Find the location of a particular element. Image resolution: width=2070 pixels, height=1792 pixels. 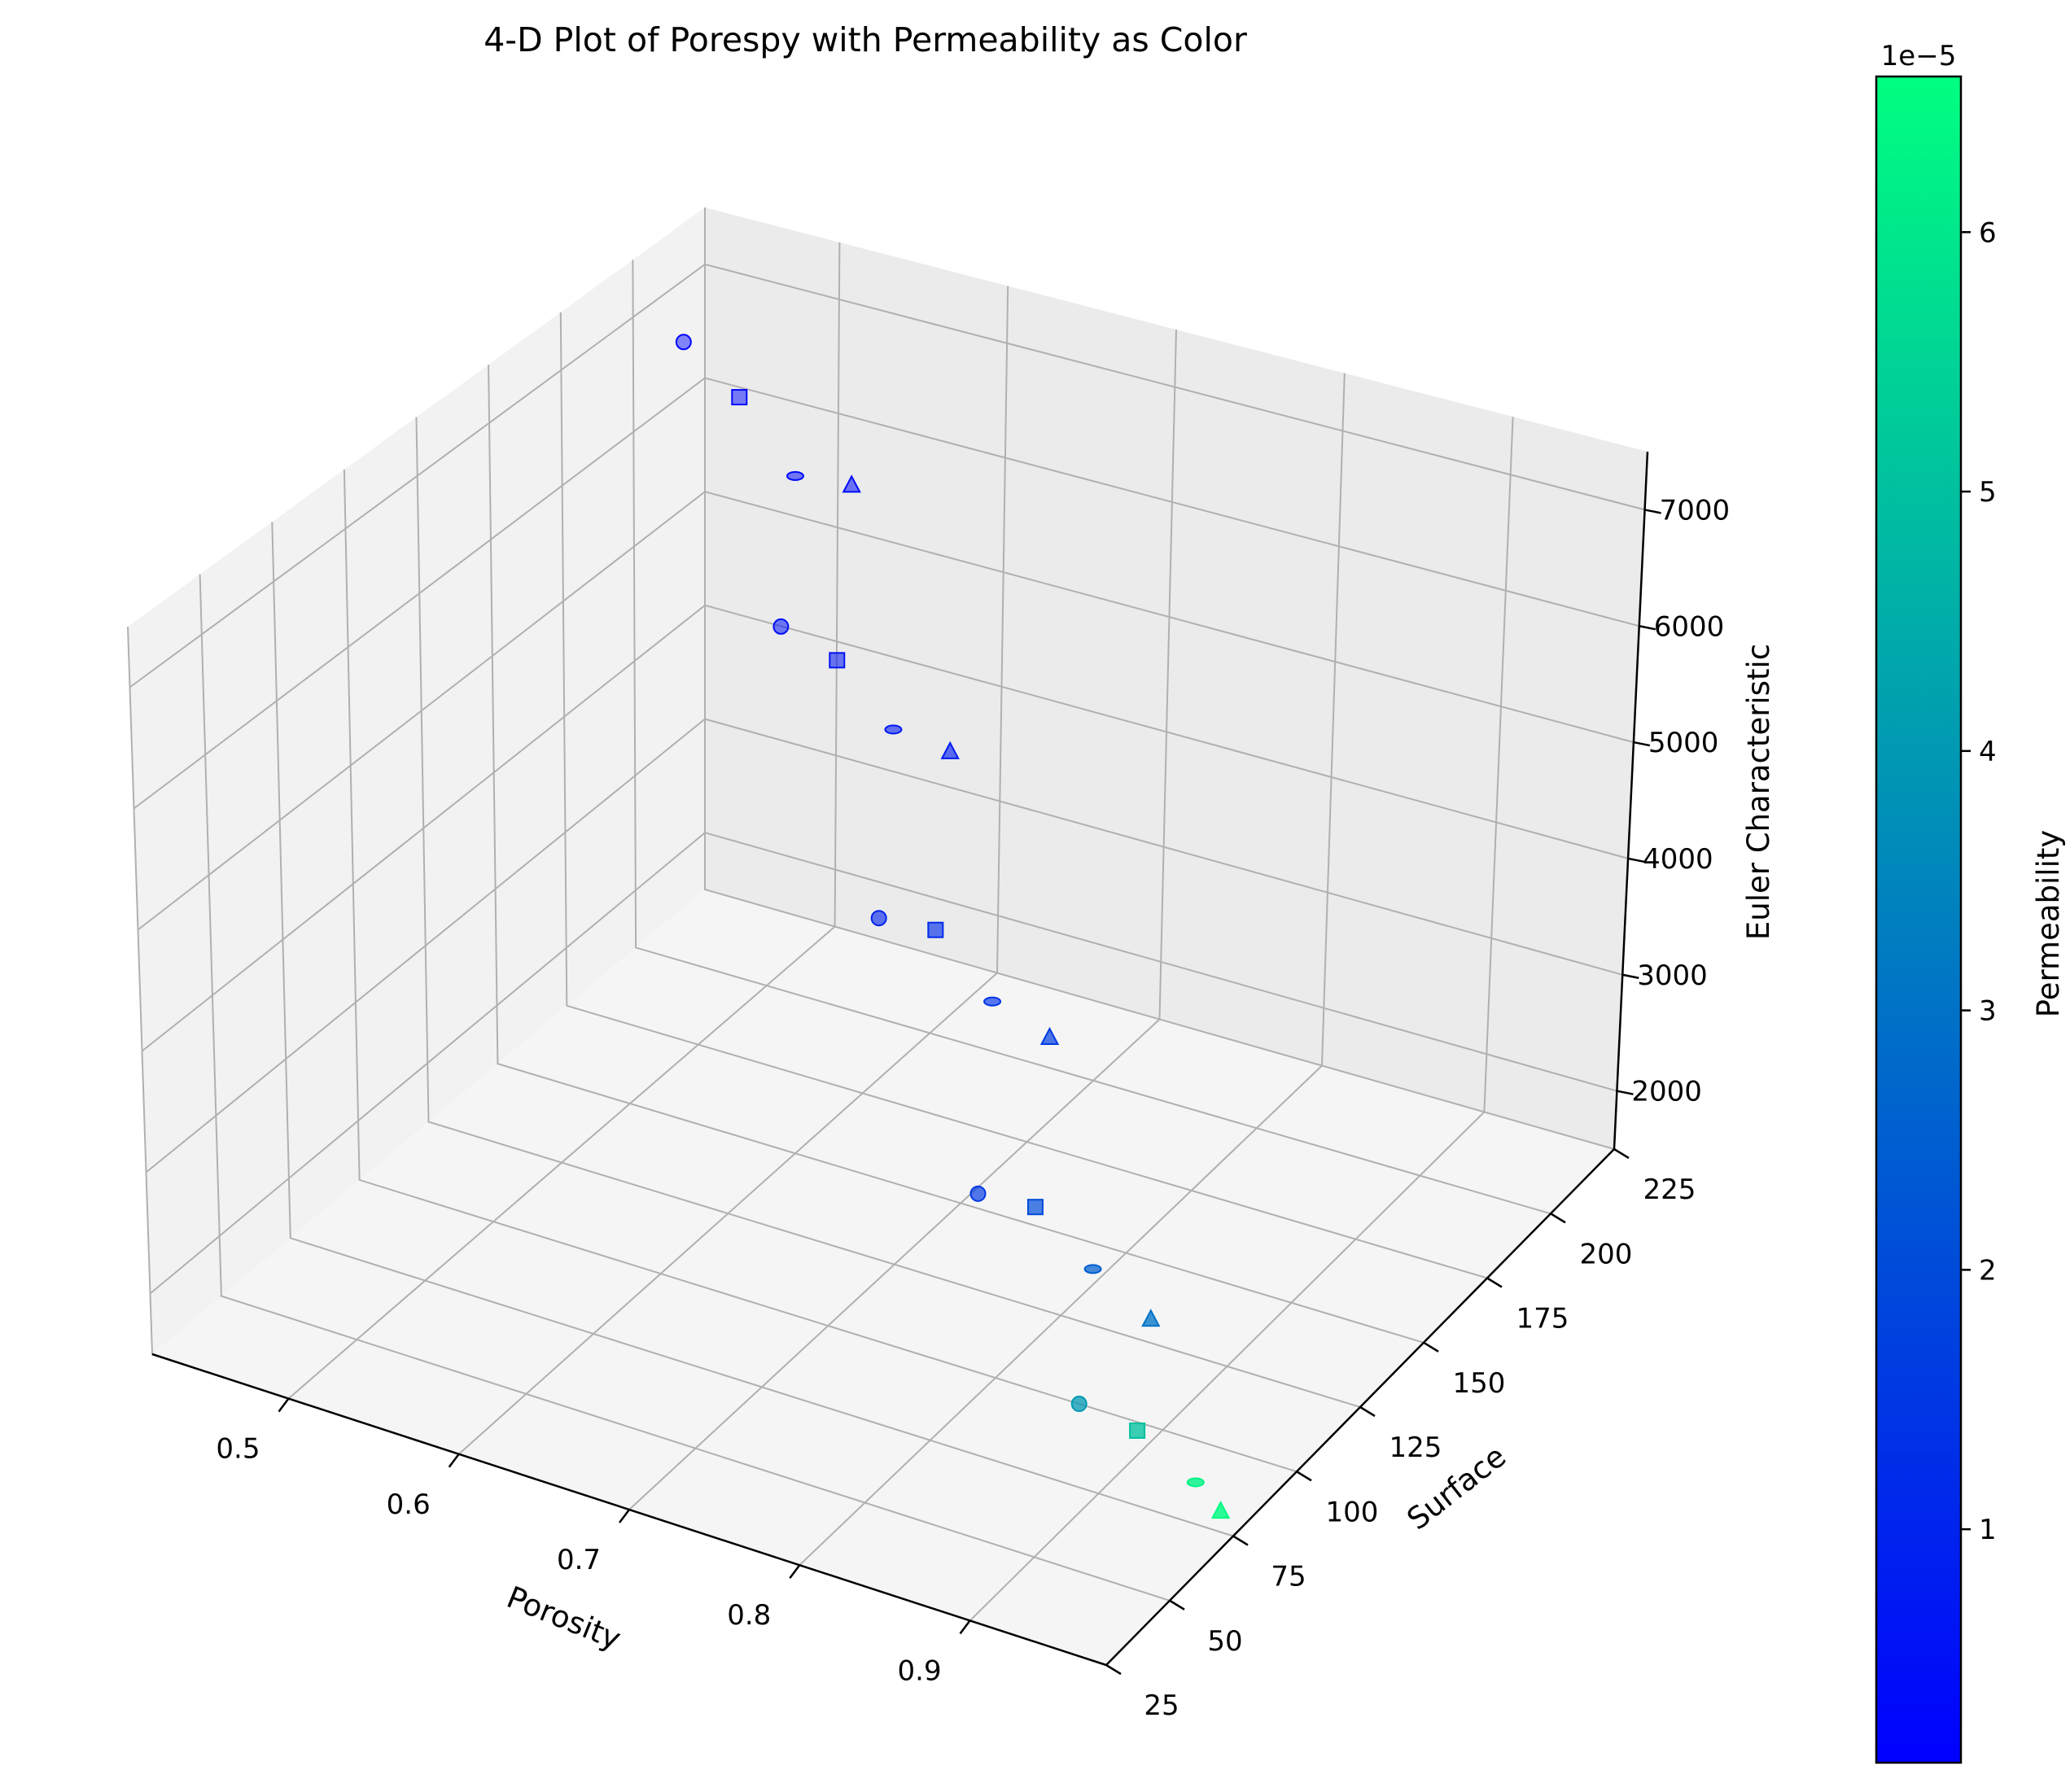

z-tick-label: 7000 is located at coordinates (1695, 511).